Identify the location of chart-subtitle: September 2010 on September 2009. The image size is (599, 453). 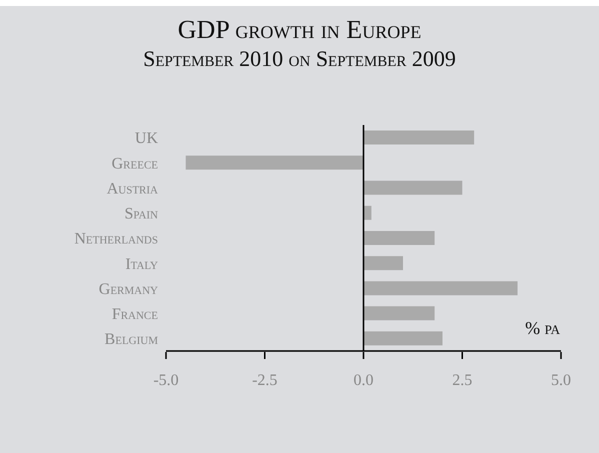
(299, 59).